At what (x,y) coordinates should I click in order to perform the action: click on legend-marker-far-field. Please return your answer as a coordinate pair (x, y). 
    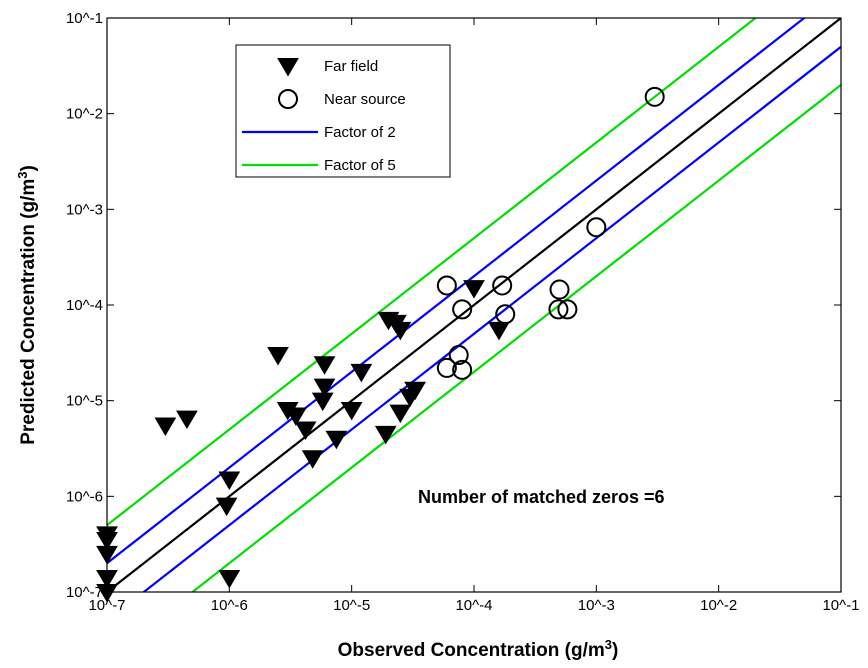
    Looking at the image, I should click on (288, 67).